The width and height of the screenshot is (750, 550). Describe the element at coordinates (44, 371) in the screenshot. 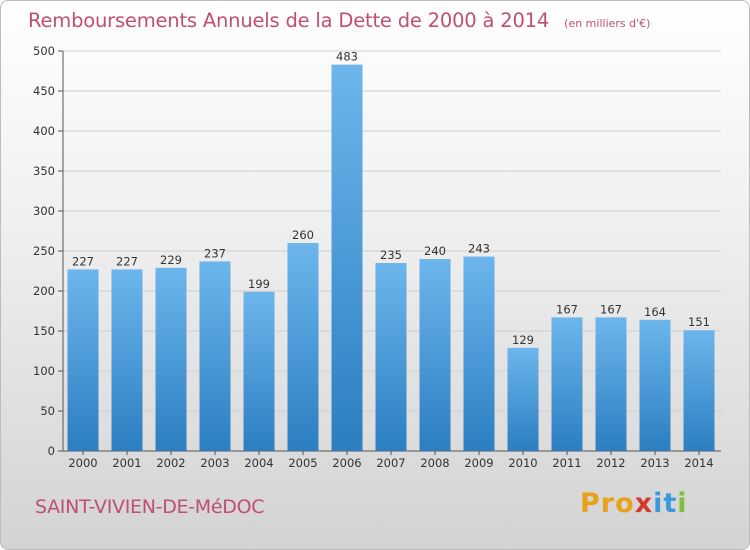

I see `y-tick-label: 100` at that location.